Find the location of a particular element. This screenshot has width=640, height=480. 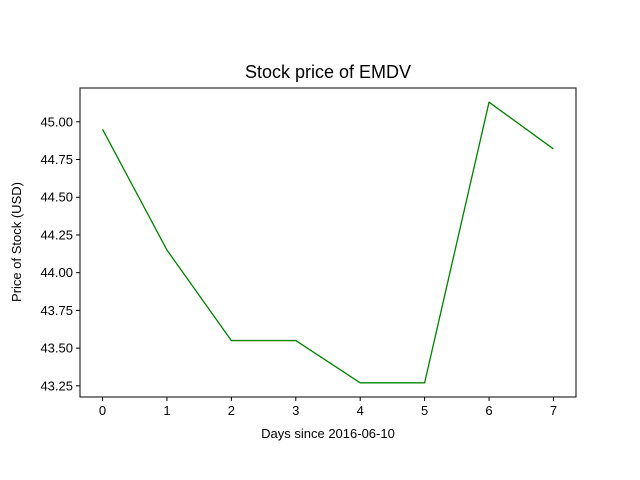

x-axis-ticks: 0 1 2 3 4 5 6 7 is located at coordinates (328, 407).